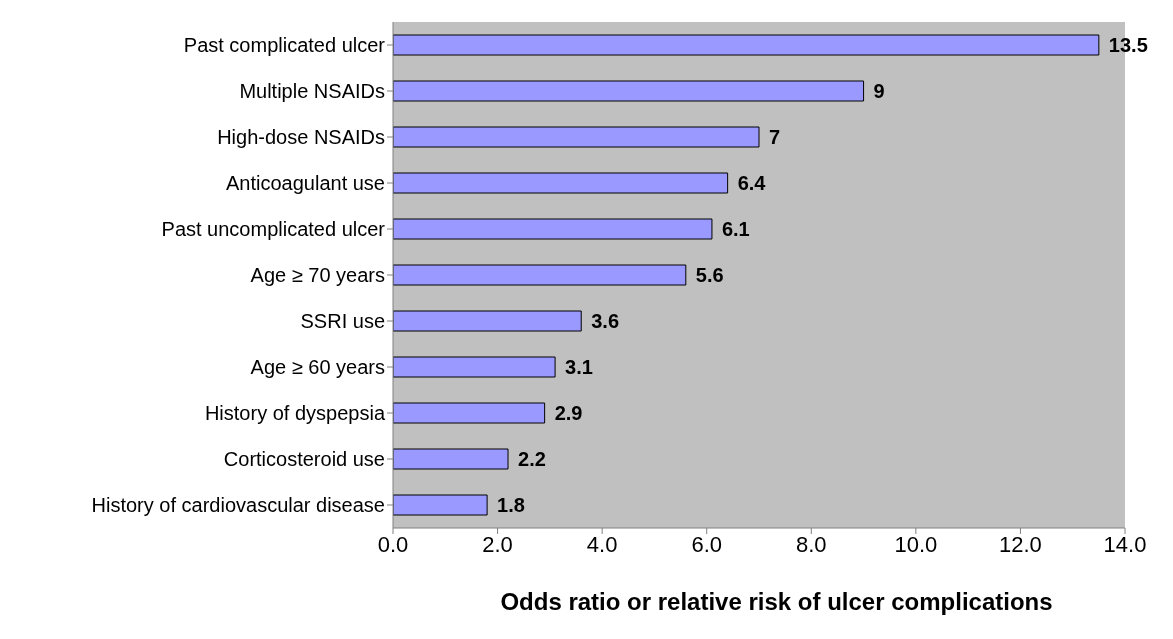 The width and height of the screenshot is (1173, 639). I want to click on x-tick-label: 14.0, so click(1125, 544).